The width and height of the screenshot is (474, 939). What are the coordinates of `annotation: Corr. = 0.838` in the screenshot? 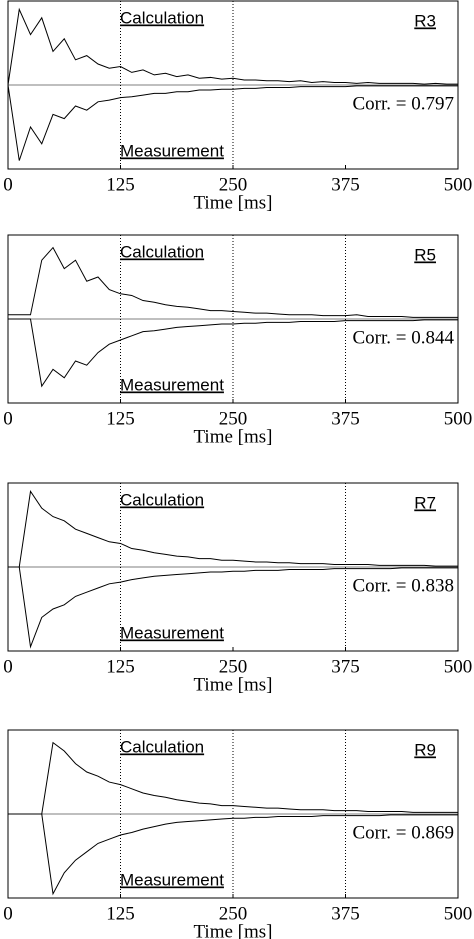 It's located at (404, 585).